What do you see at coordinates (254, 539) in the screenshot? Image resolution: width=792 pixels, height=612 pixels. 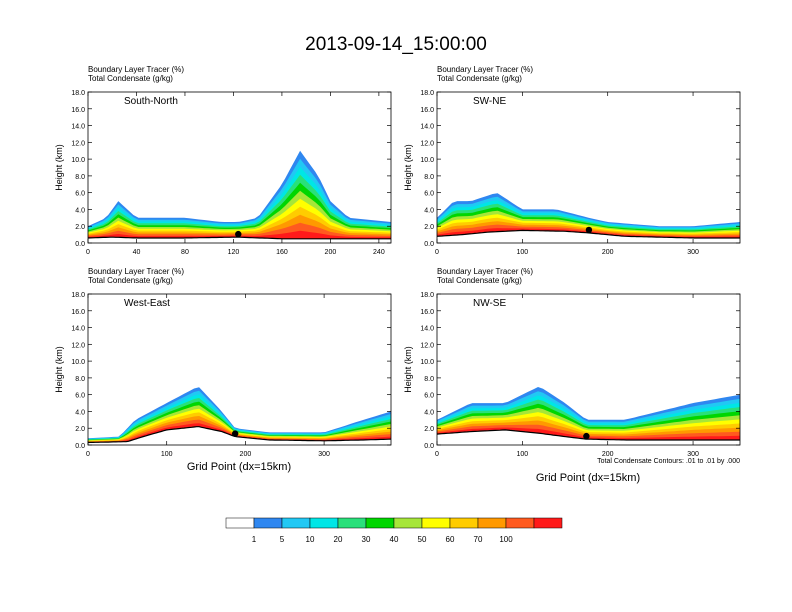 I see `colorbar-label: 1` at bounding box center [254, 539].